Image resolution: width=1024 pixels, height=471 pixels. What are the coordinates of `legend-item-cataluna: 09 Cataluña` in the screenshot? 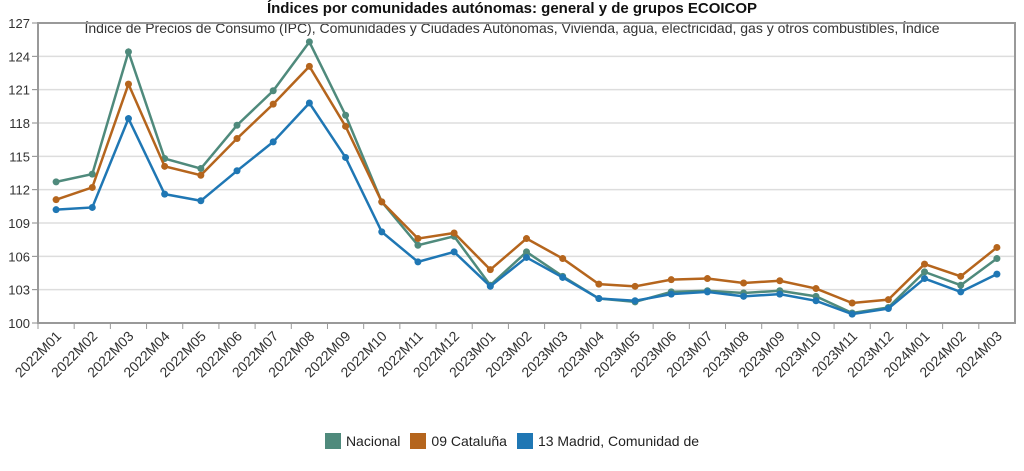 It's located at (458, 441).